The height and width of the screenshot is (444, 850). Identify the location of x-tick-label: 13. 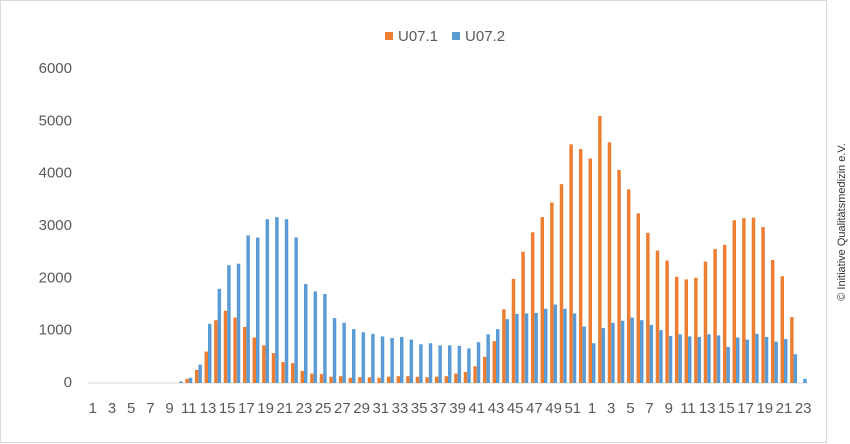
(707, 408).